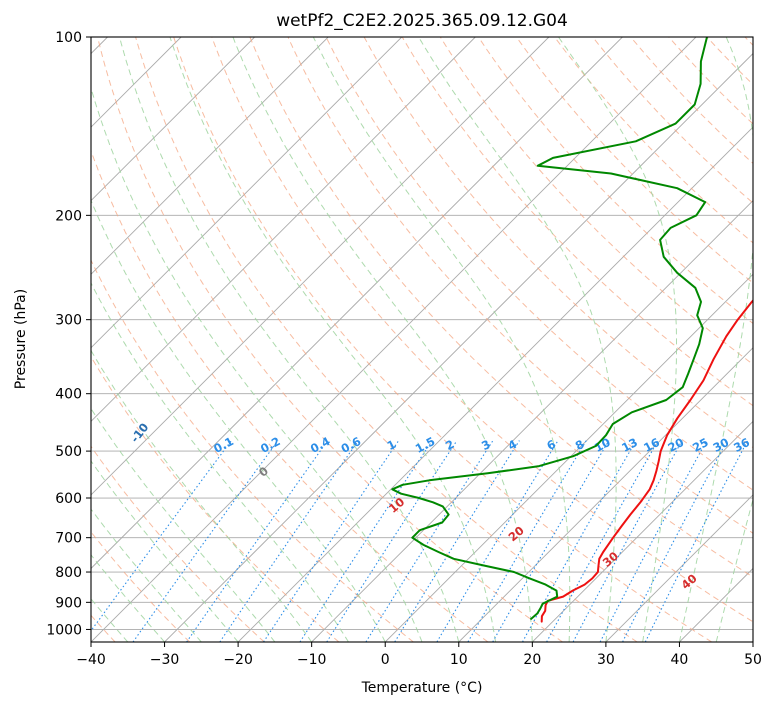 This screenshot has width=775, height=708. Describe the element at coordinates (741, 445) in the screenshot. I see `mixing-ratio-label: 36` at that location.